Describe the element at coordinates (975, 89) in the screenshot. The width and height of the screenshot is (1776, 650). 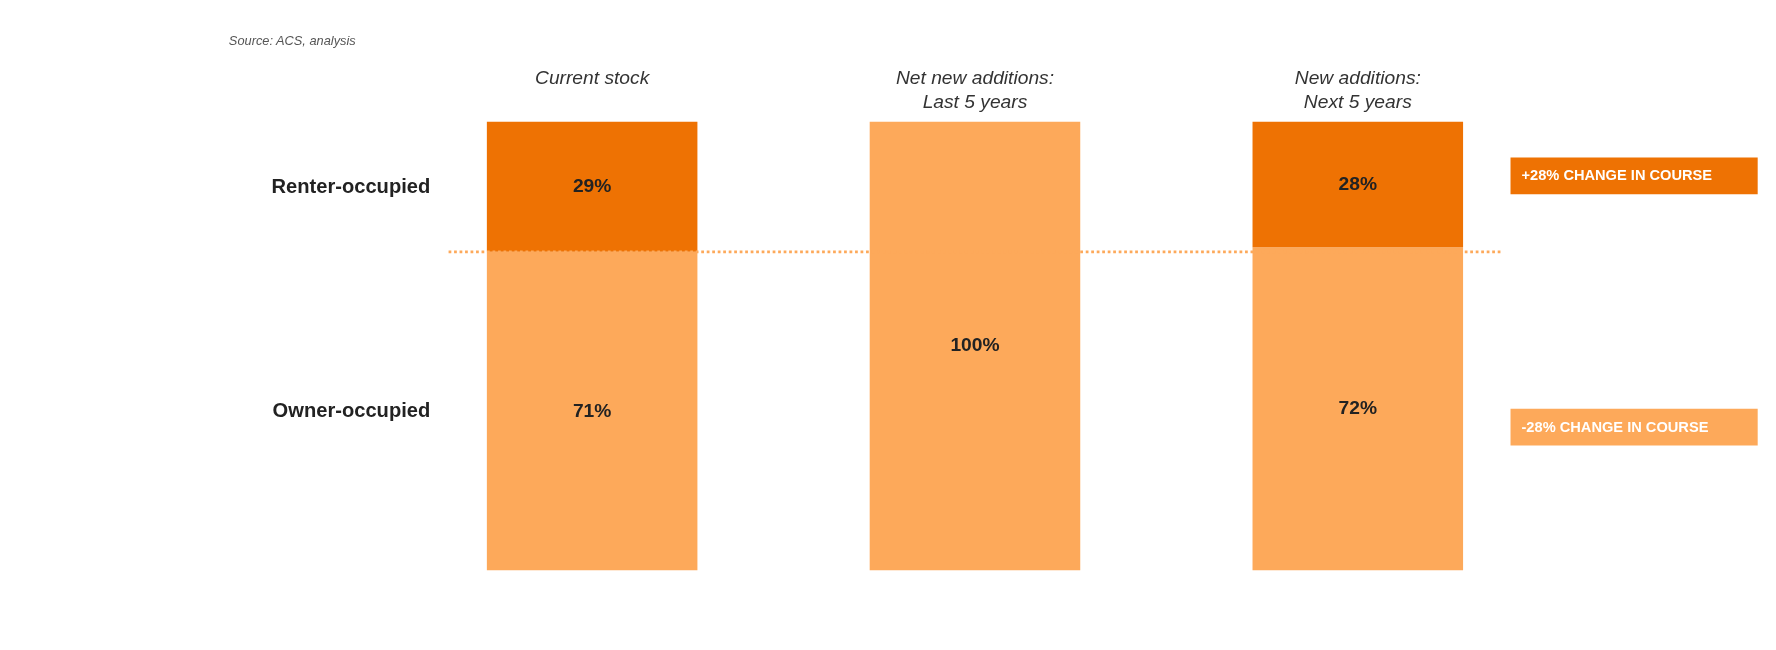
I see `x-tick-label: Net new additions: Last 5 years` at that location.